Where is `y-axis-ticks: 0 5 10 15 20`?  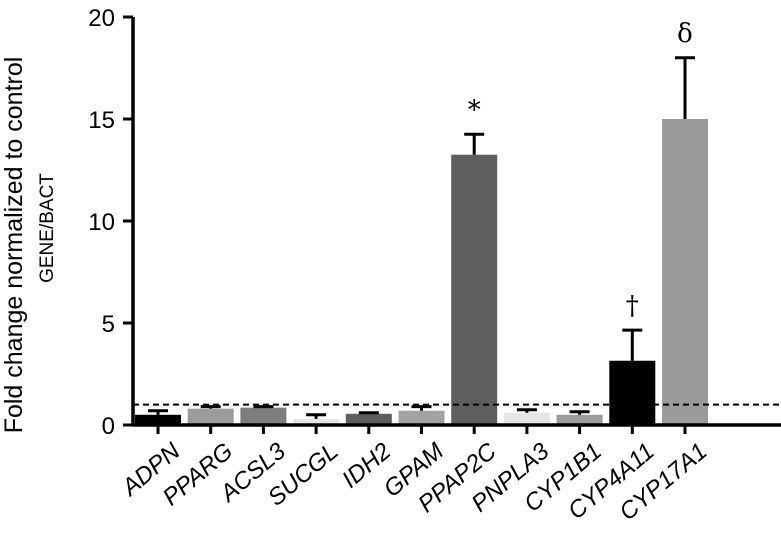
y-axis-ticks: 0 5 10 15 20 is located at coordinates (110, 222).